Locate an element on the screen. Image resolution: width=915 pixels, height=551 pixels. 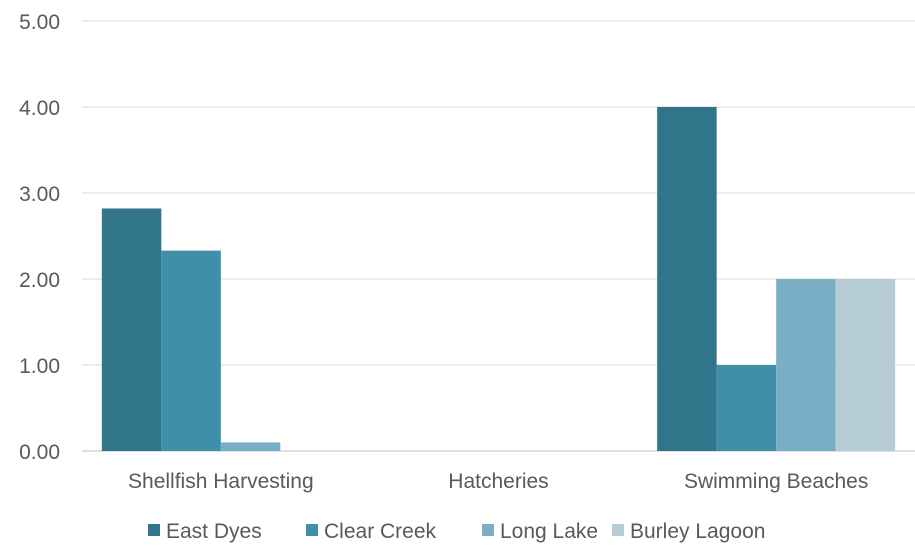
y-tick-label: 0.00 is located at coordinates (39, 452).